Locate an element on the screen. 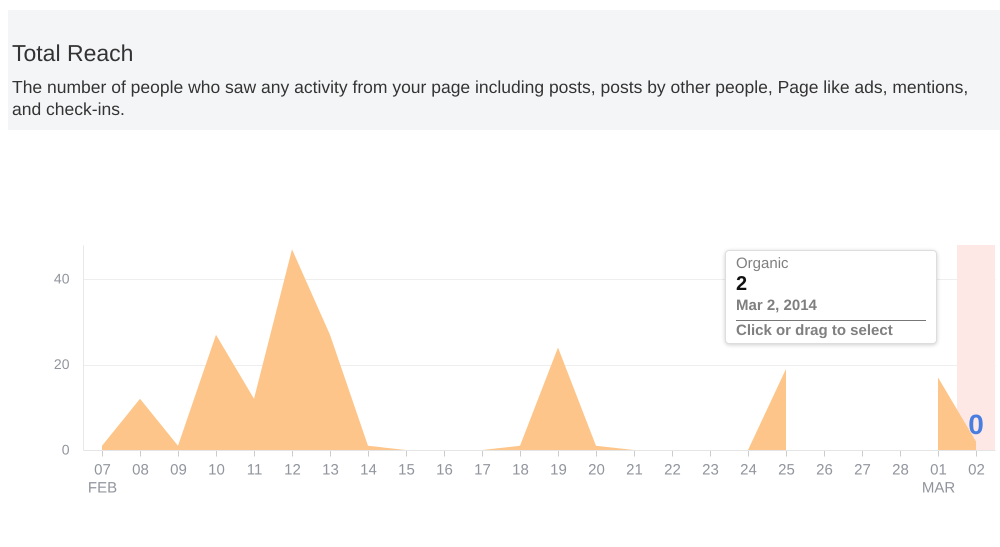 Image resolution: width=1000 pixels, height=547 pixels. y-tick-label: 20 is located at coordinates (62, 364).